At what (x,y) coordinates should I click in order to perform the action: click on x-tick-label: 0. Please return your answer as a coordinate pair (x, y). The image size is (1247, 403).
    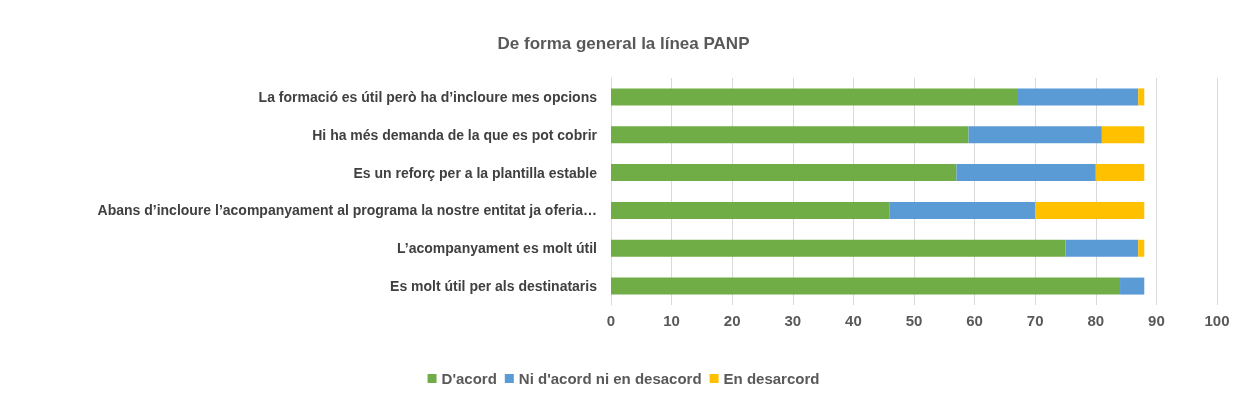
    Looking at the image, I should click on (611, 320).